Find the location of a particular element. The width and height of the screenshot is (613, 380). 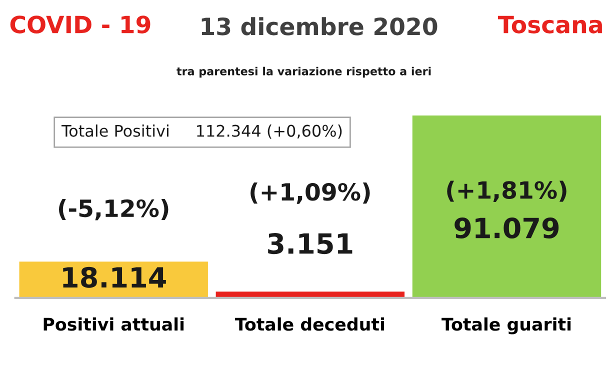

x-tick-label: Totale guariti is located at coordinates (506, 325).